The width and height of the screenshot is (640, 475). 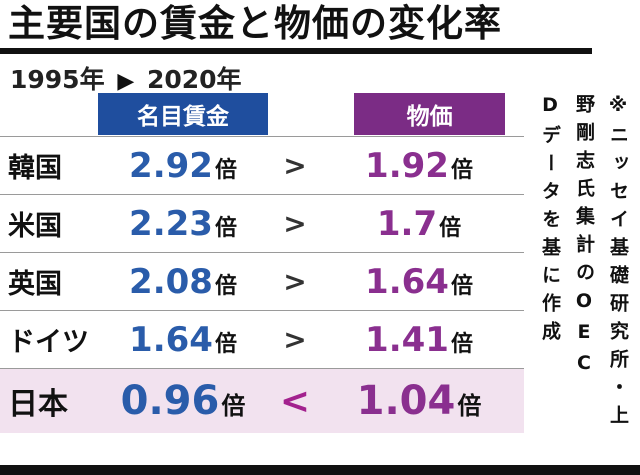 I want to click on subtitle-to-year: 2020年, so click(x=194, y=79).